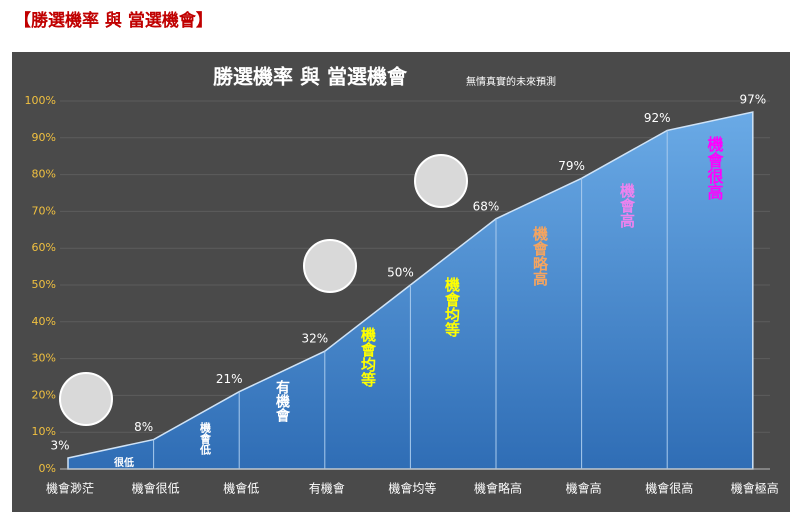 The image size is (800, 518). What do you see at coordinates (206, 438) in the screenshot?
I see `annotation: 機會低` at bounding box center [206, 438].